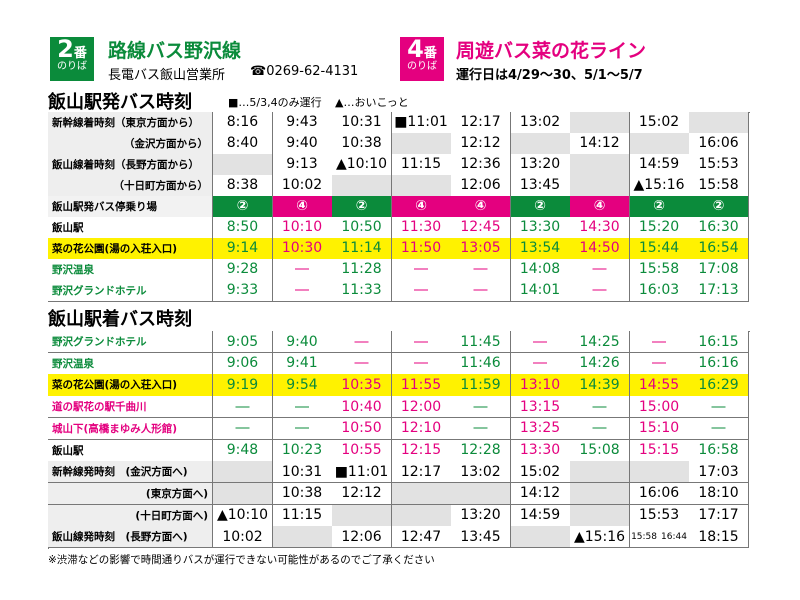 This screenshot has height=600, width=800. I want to click on time-cell: 16:15, so click(719, 342).